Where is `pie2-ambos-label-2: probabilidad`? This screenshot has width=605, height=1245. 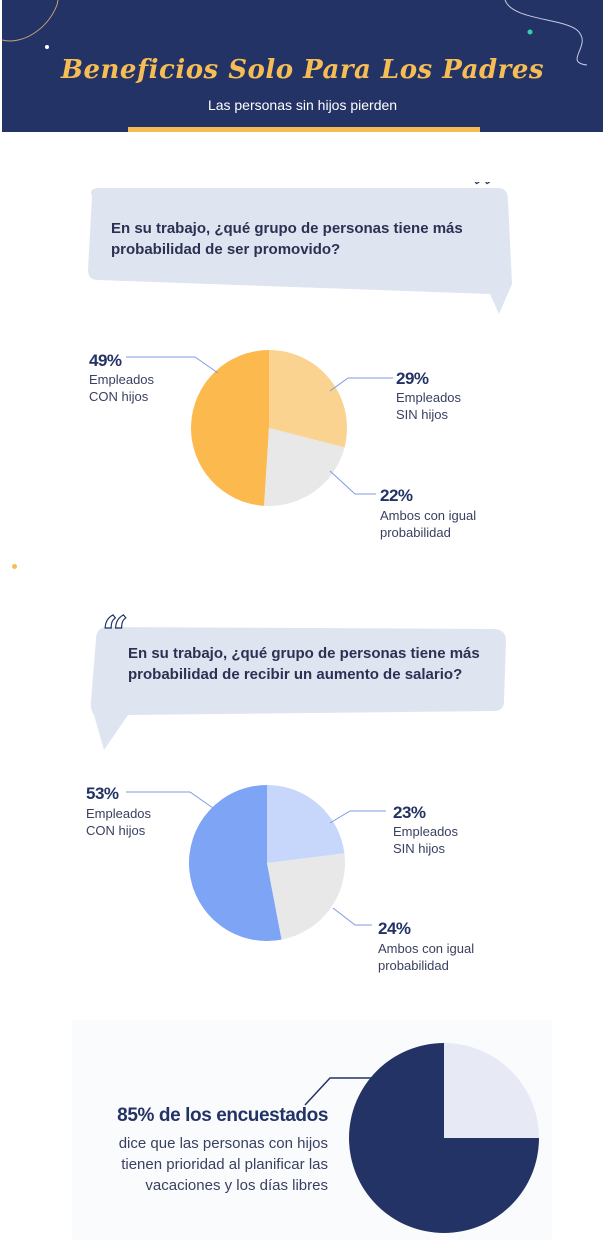
pie2-ambos-label-2: probabilidad is located at coordinates (413, 965).